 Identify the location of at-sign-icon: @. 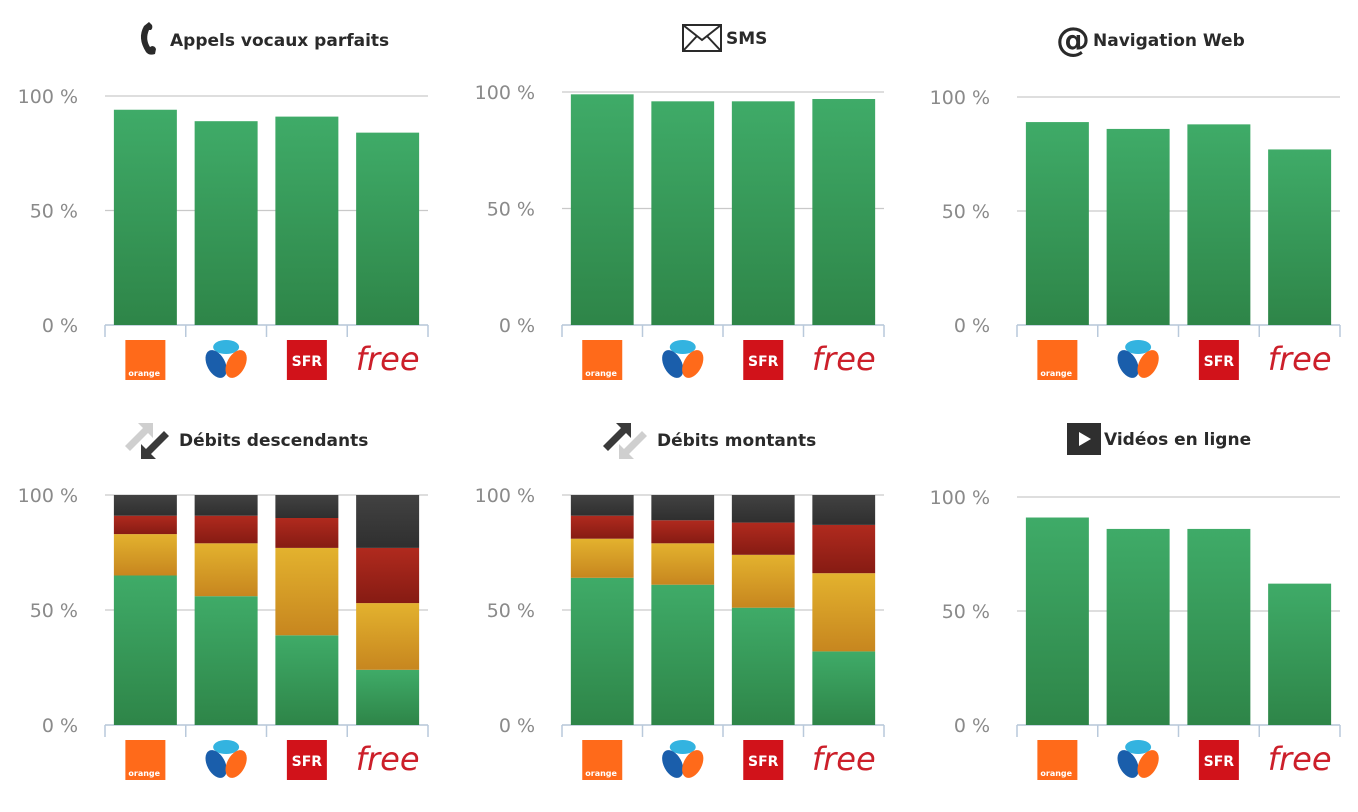
(1073, 40).